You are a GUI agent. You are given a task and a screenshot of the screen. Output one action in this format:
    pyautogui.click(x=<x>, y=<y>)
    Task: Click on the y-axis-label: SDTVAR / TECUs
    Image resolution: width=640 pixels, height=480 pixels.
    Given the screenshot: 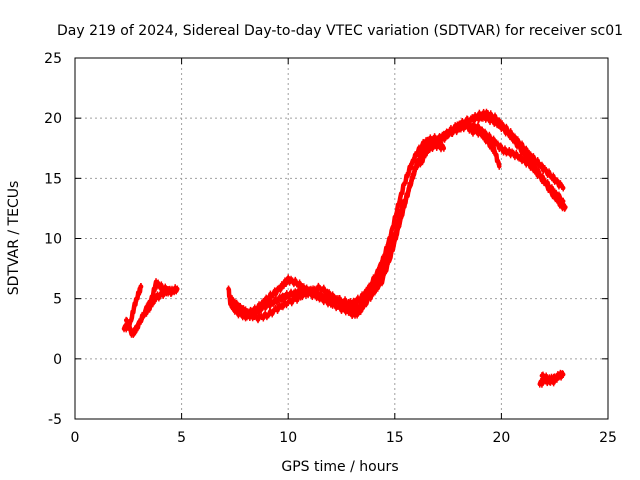 What is the action you would take?
    pyautogui.click(x=14, y=238)
    